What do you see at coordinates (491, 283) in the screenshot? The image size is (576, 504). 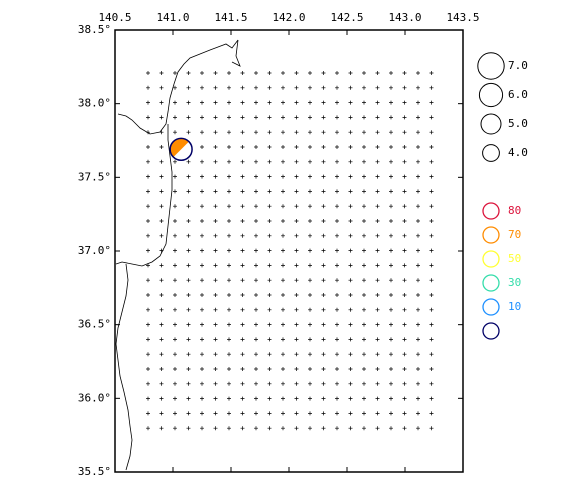 I see `depth-legend-circle` at bounding box center [491, 283].